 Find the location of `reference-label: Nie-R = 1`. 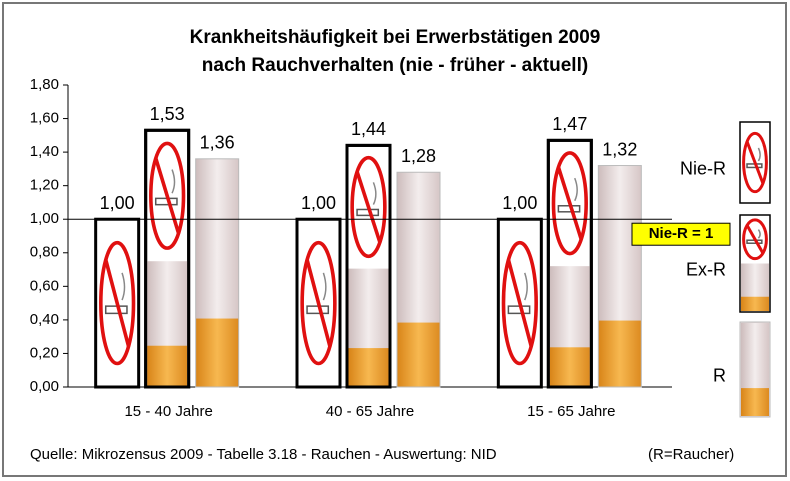

reference-label: Nie-R = 1 is located at coordinates (681, 233).